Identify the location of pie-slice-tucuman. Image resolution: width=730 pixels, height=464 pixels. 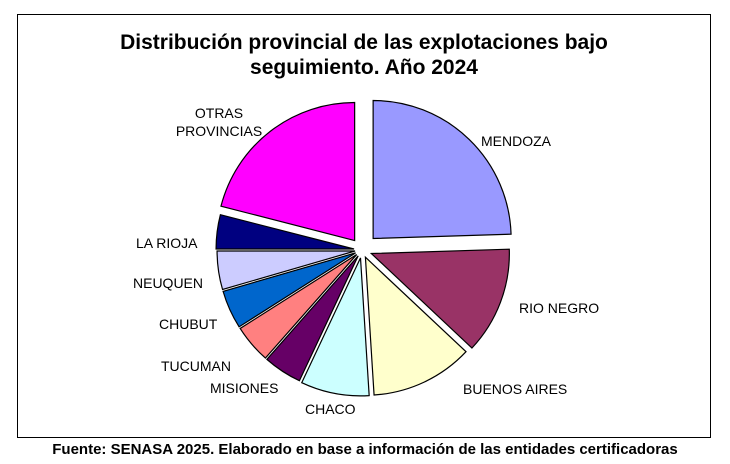
(298, 306).